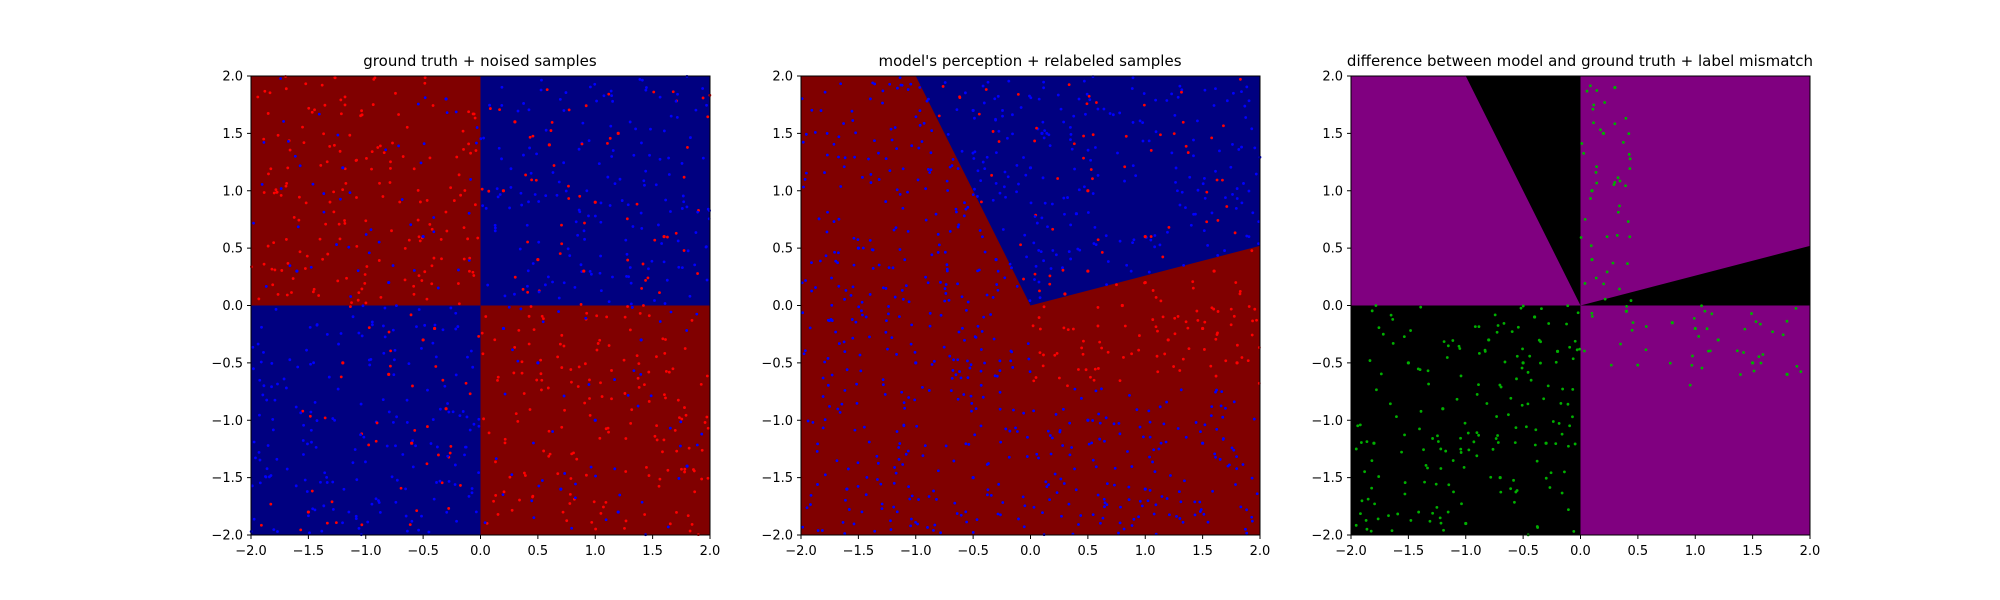  Describe the element at coordinates (1351, 551) in the screenshot. I see `x-tick-label: −2.0` at that location.